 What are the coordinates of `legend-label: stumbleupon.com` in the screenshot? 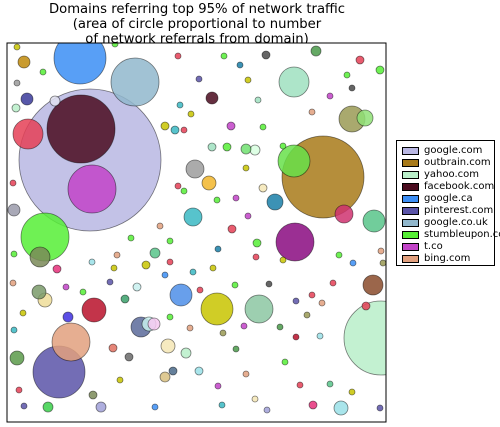 It's located at (462, 234).